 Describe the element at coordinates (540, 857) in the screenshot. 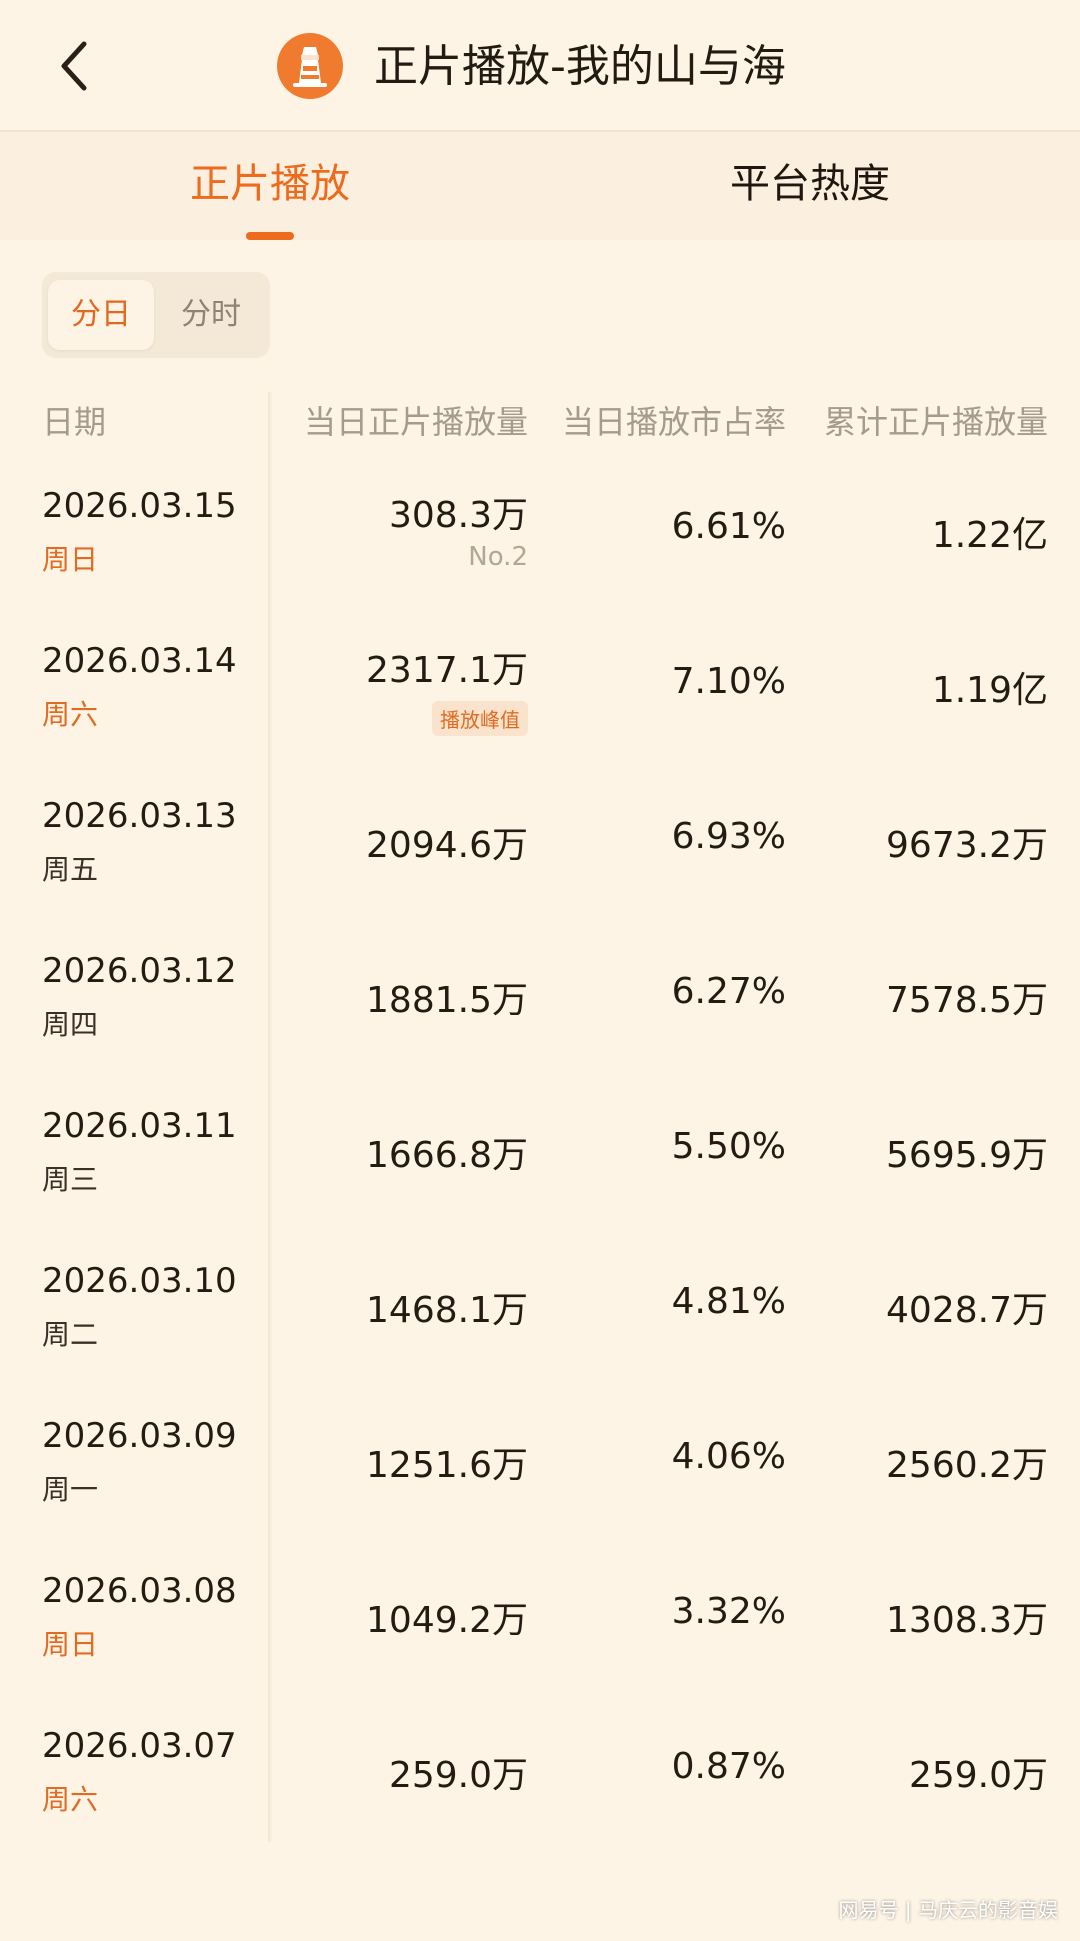

I see `table-row: 2026.03.13 周五 2094.6万 6.93% 9673.2万` at that location.